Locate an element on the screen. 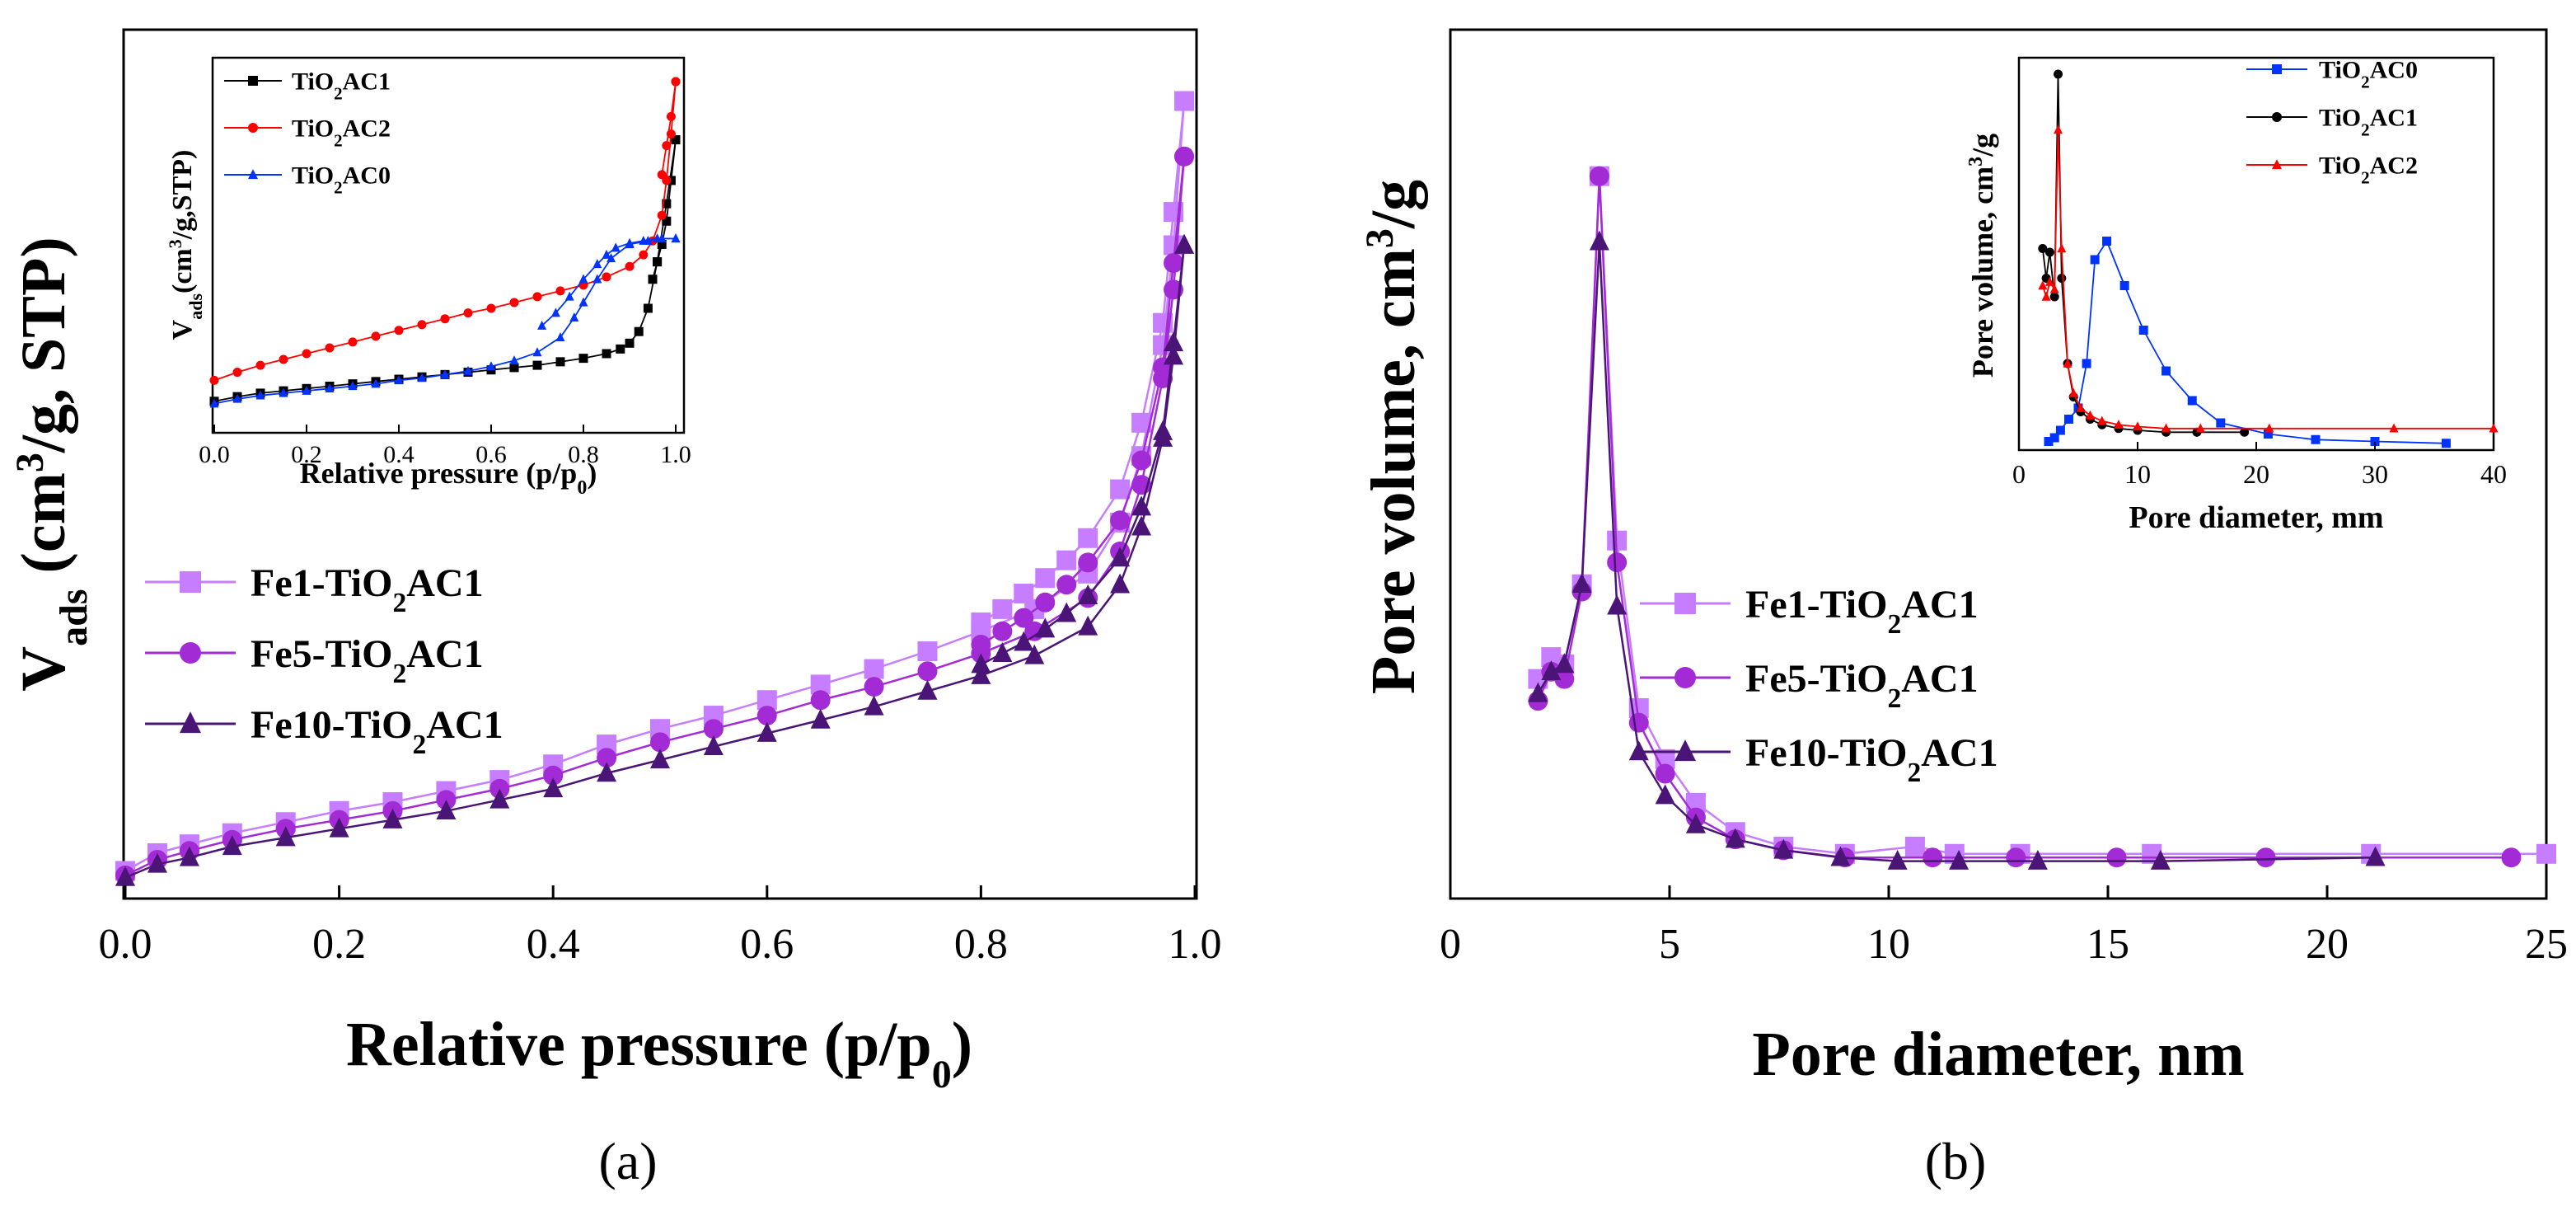 This screenshot has height=1225, width=2576. panel-b-xtick-label: 25 is located at coordinates (2546, 944).